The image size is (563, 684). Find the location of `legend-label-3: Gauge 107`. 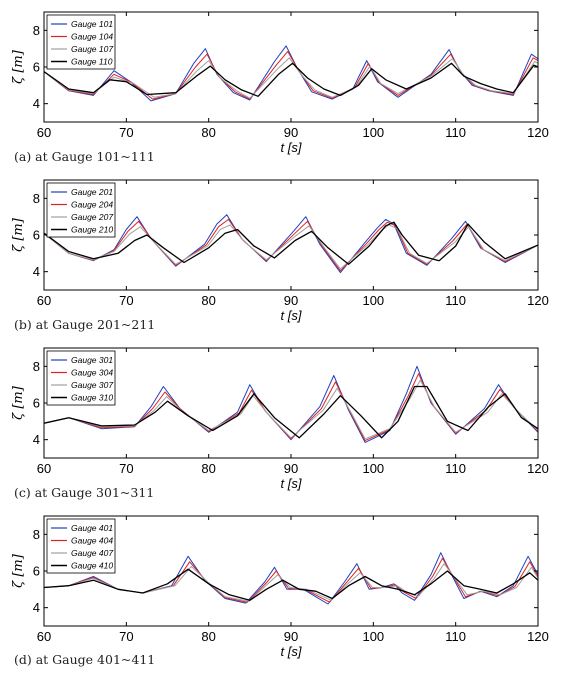

legend-label-3: Gauge 107 is located at coordinates (92, 49).